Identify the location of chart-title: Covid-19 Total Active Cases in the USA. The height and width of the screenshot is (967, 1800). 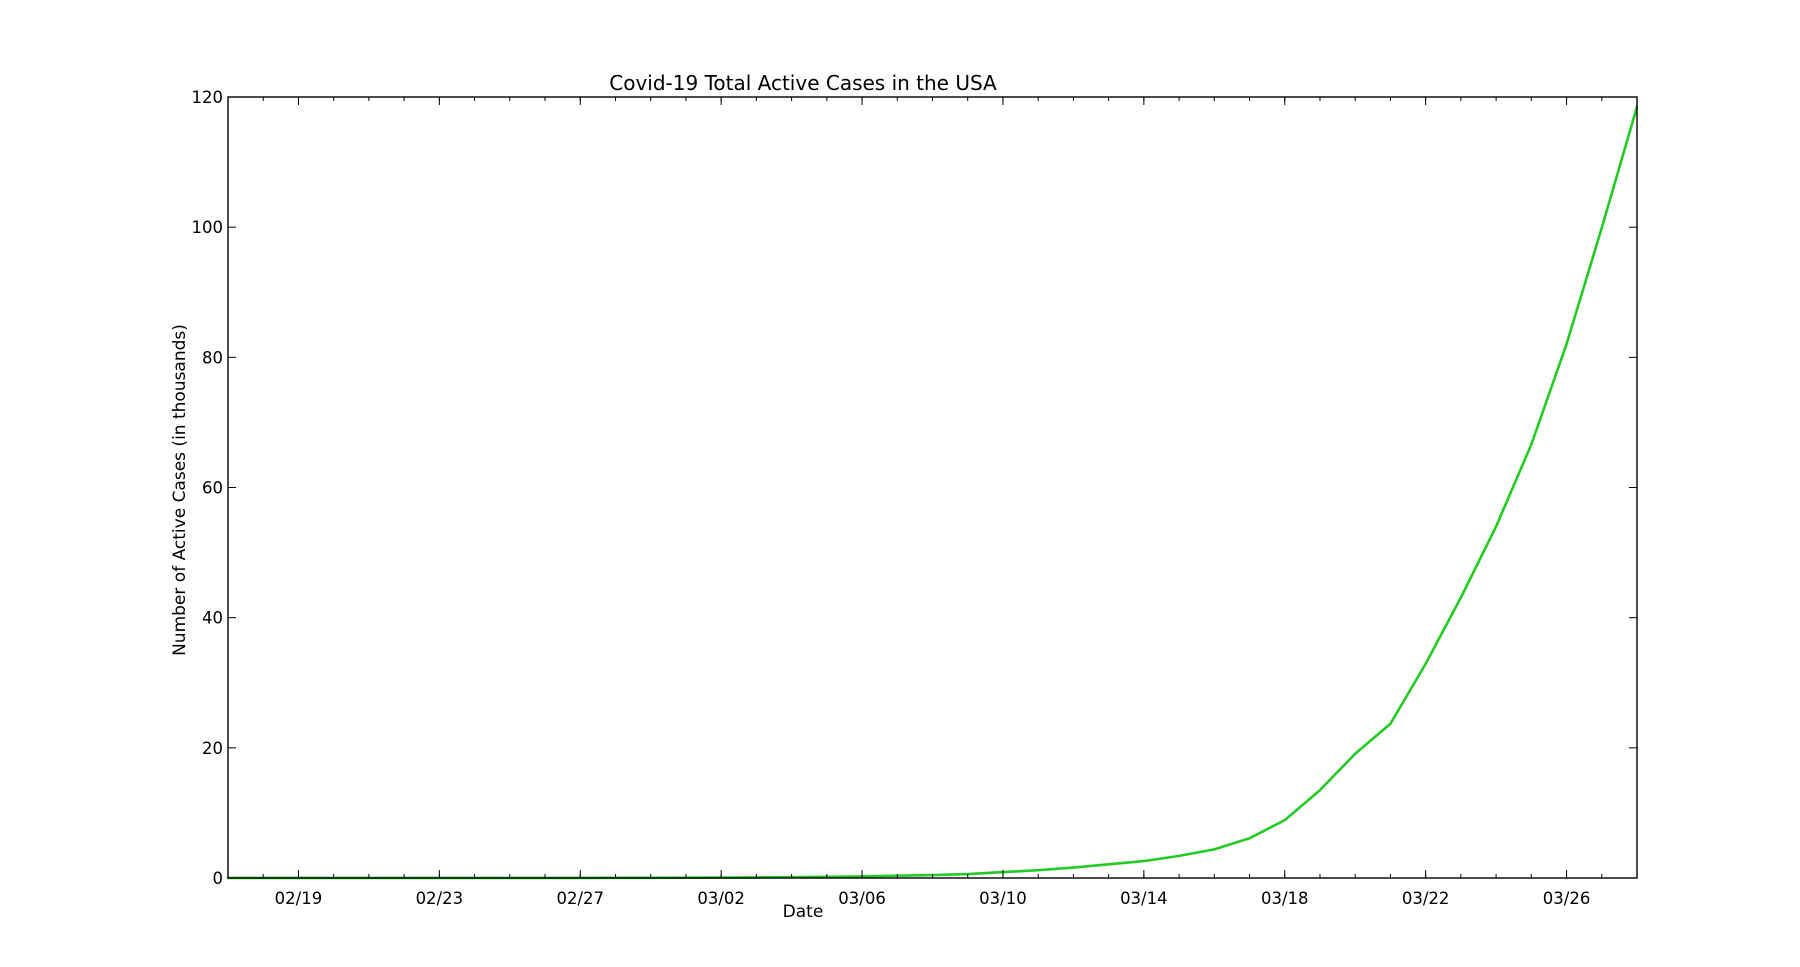
(803, 83).